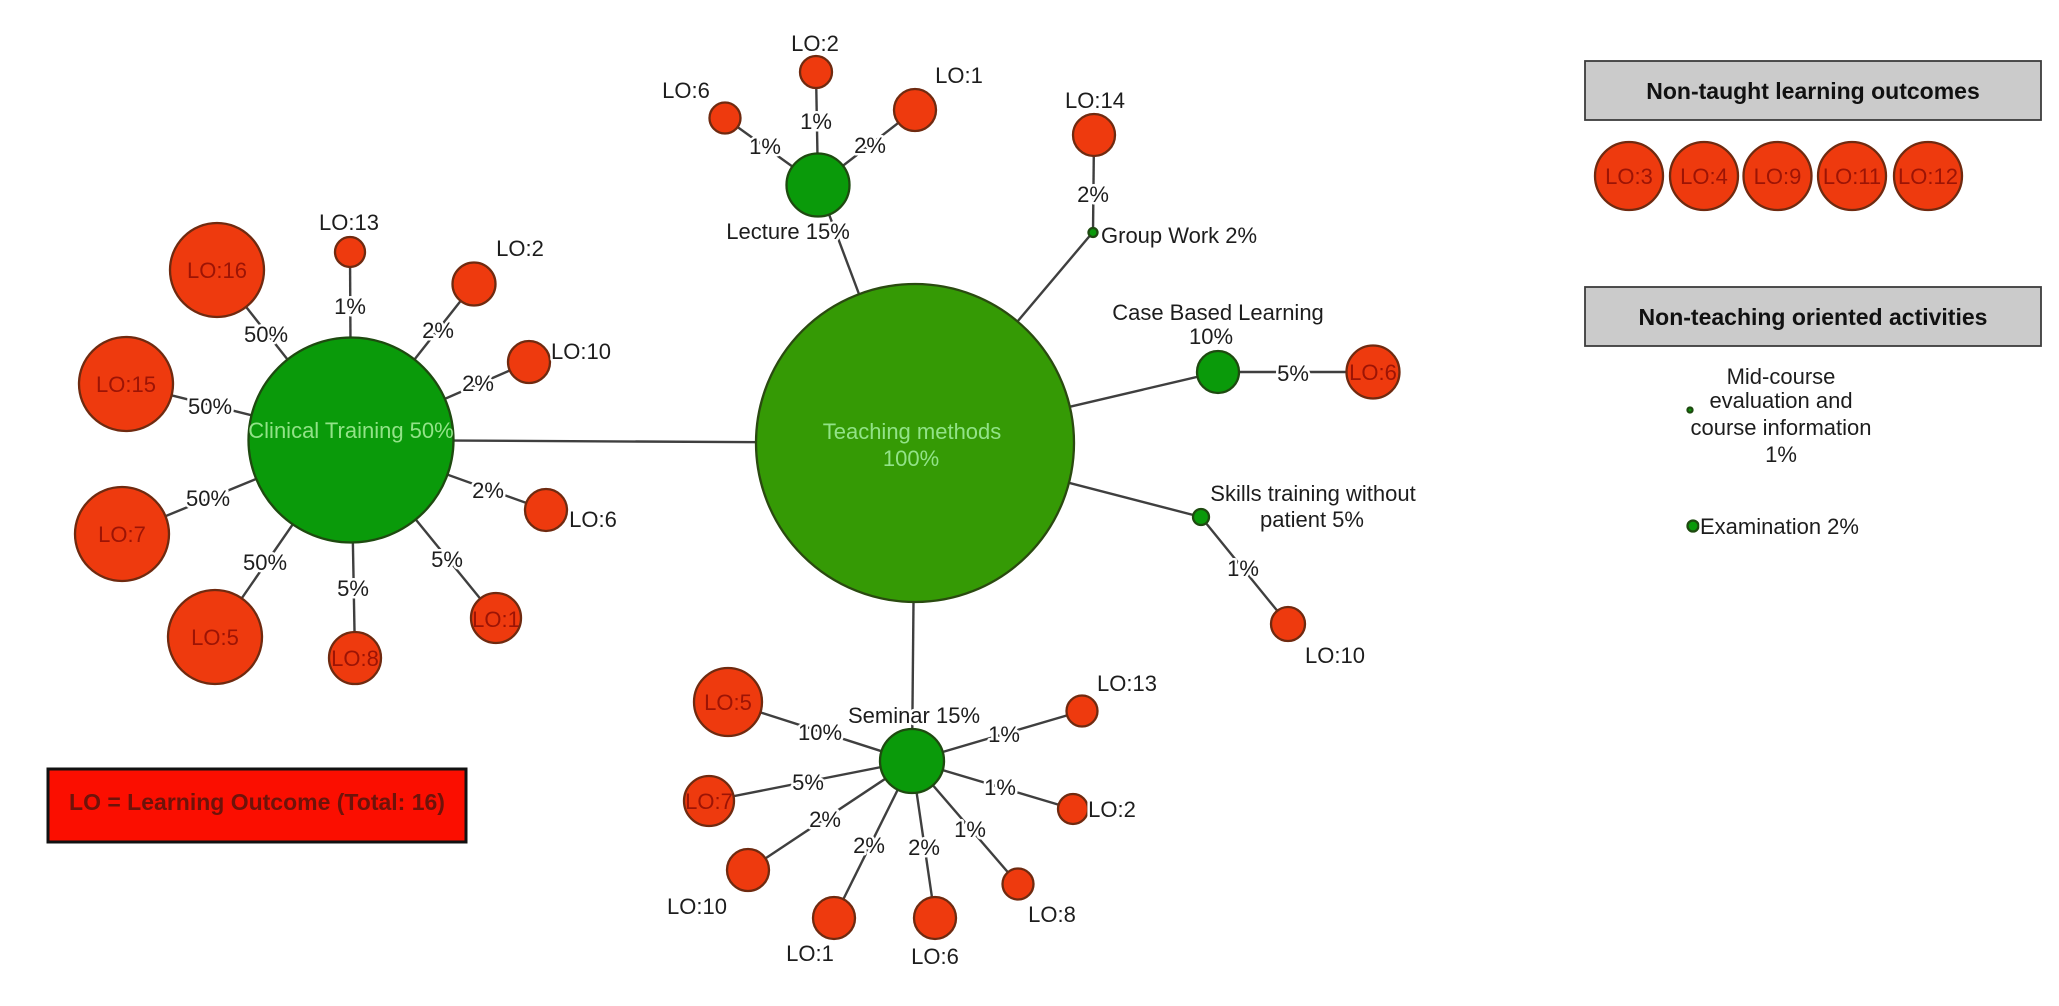 The height and width of the screenshot is (1006, 2059). What do you see at coordinates (1095, 100) in the screenshot?
I see `svg-text: LO:14` at bounding box center [1095, 100].